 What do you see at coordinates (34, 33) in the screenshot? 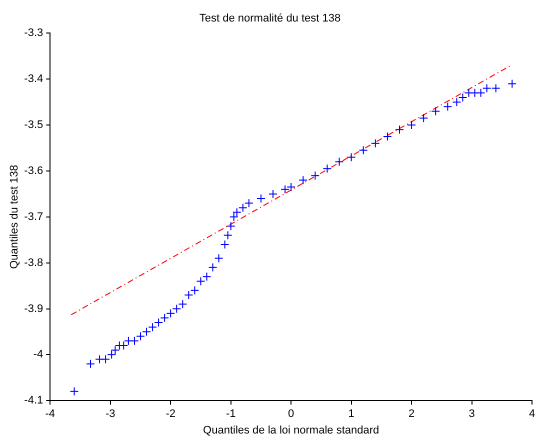
I see `y-tick-label: -3.3` at bounding box center [34, 33].